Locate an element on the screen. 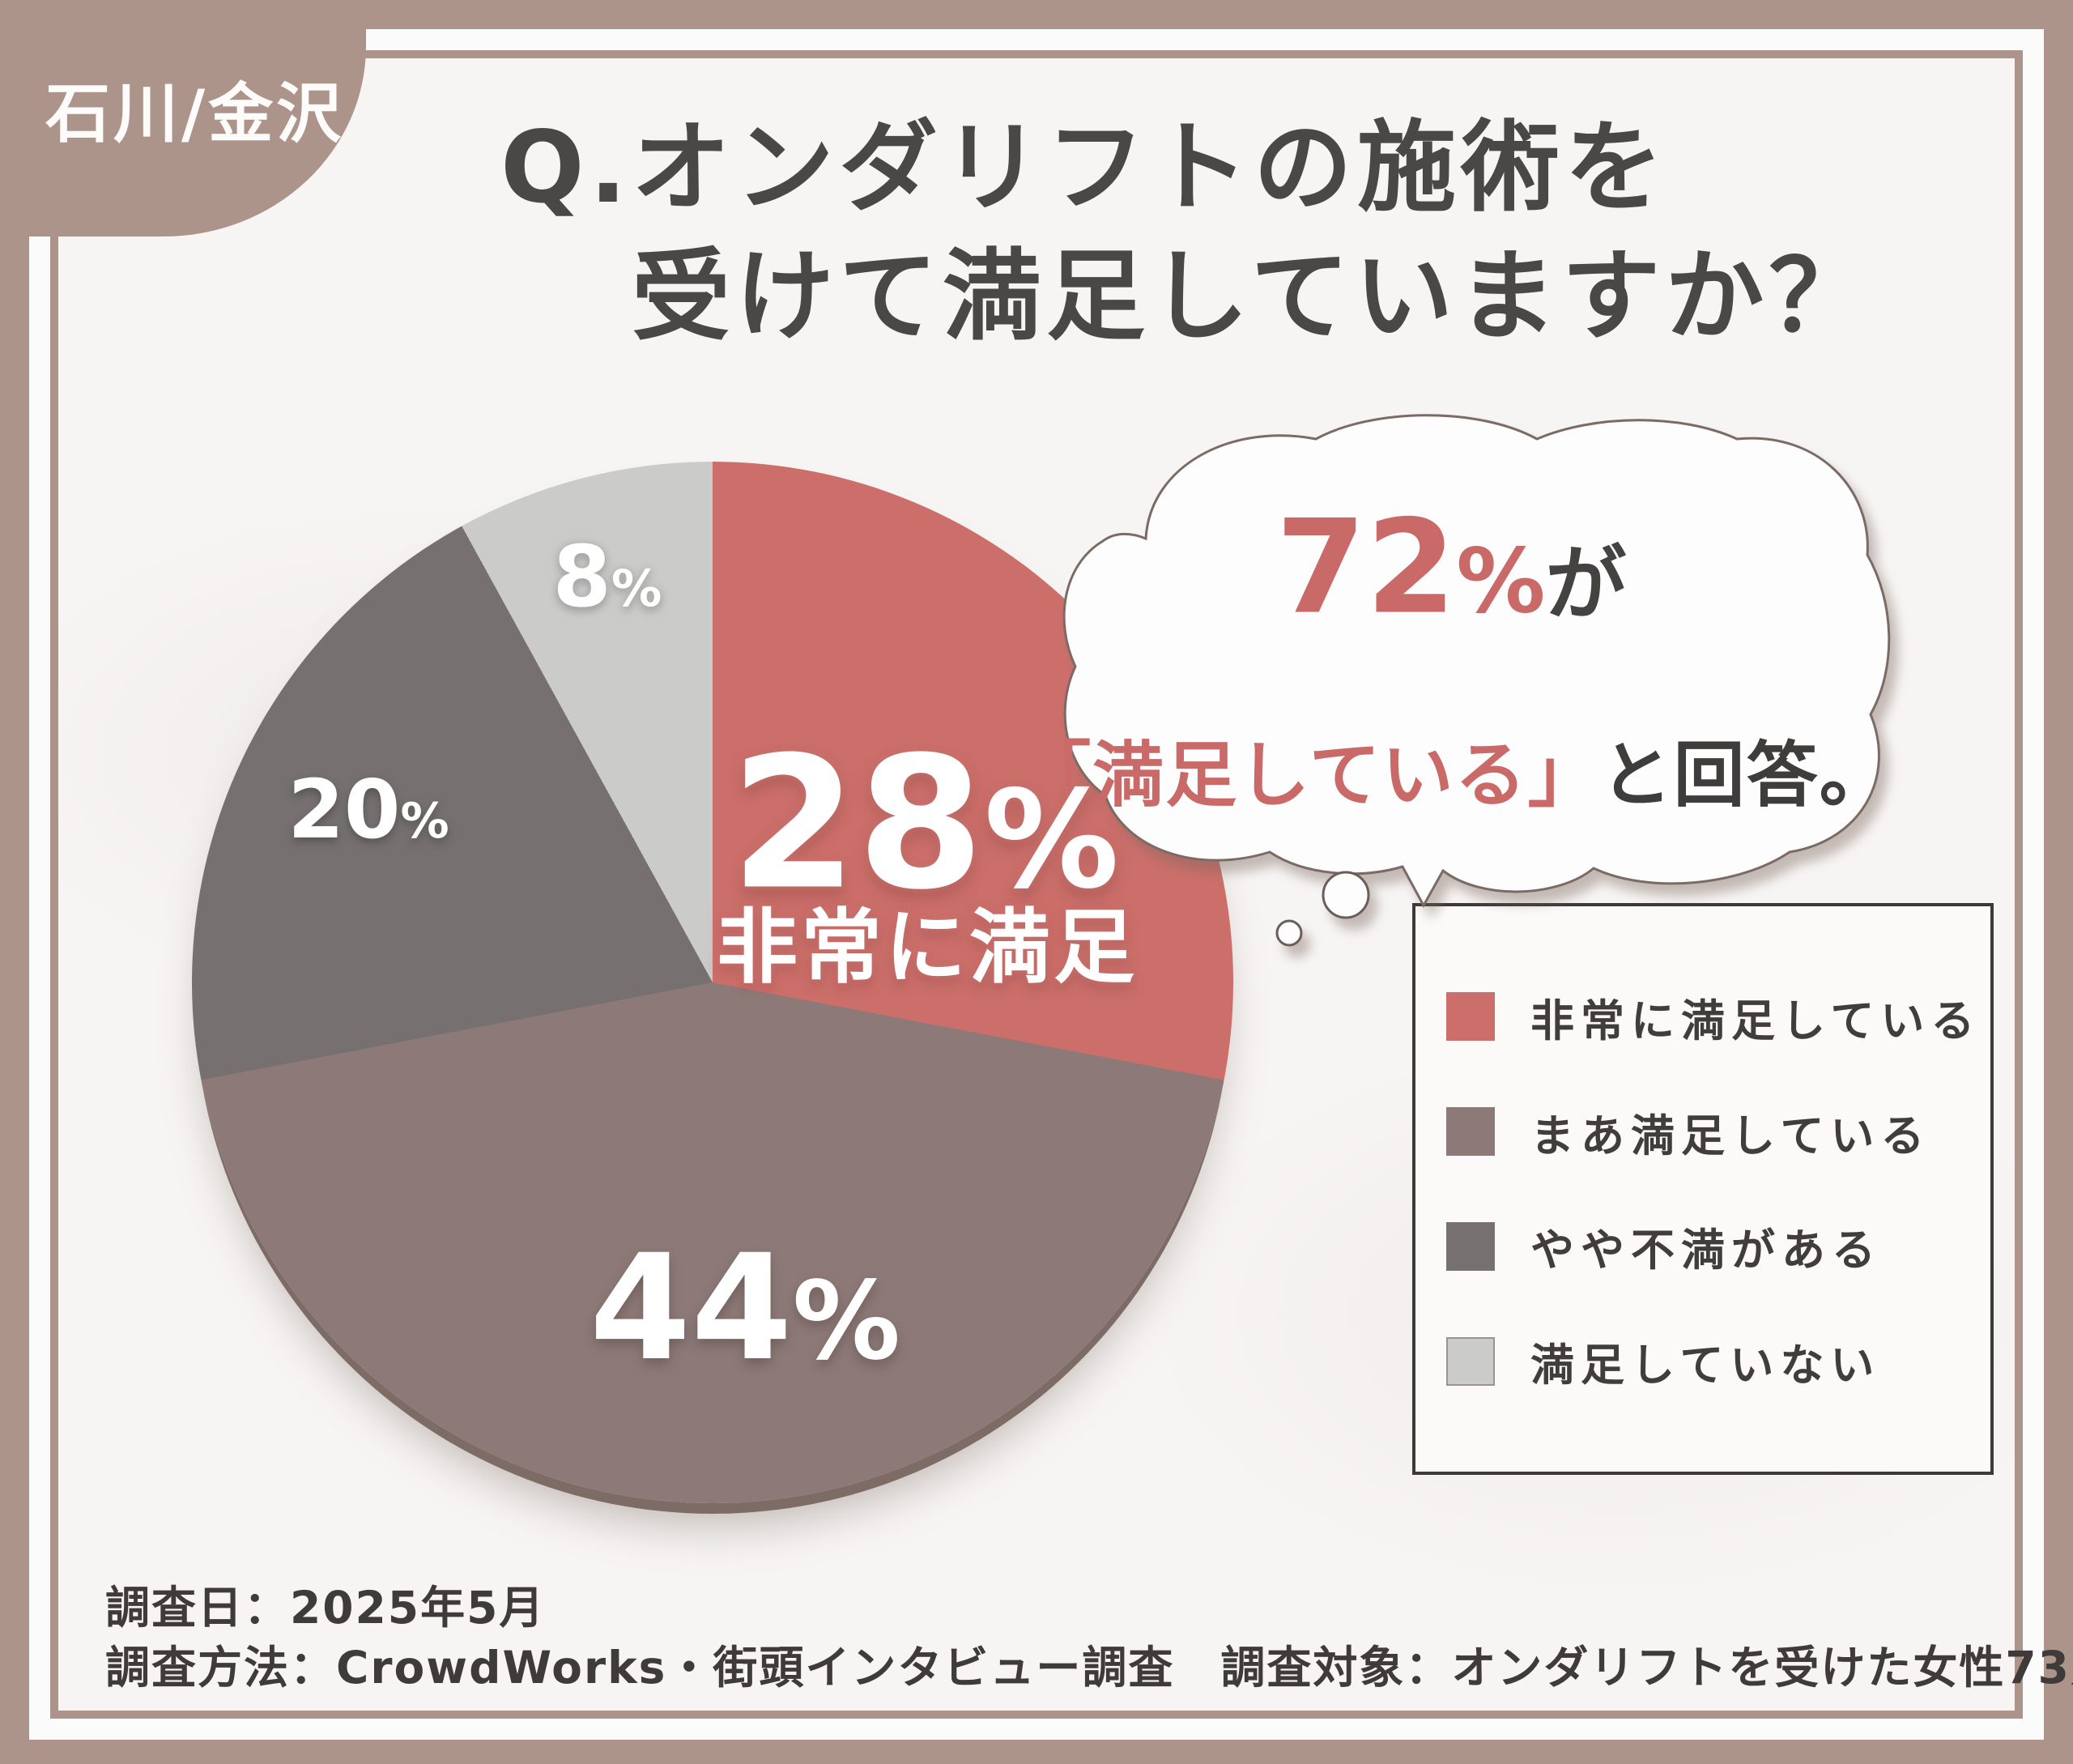 The width and height of the screenshot is (2073, 1764). bubble-answer: 「満足している」と回答。 is located at coordinates (1455, 769).